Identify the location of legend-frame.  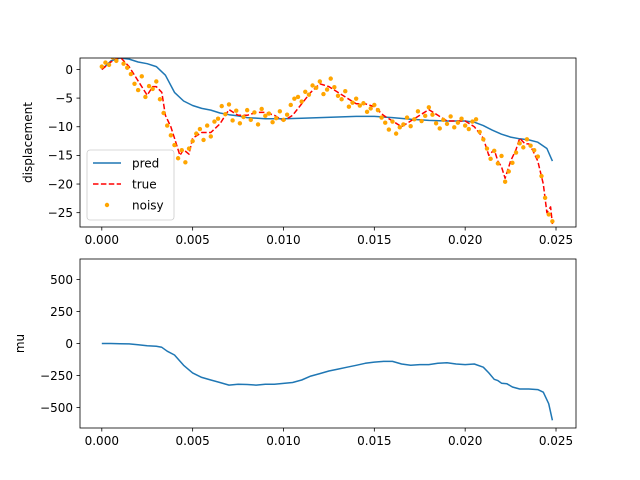
(130, 185).